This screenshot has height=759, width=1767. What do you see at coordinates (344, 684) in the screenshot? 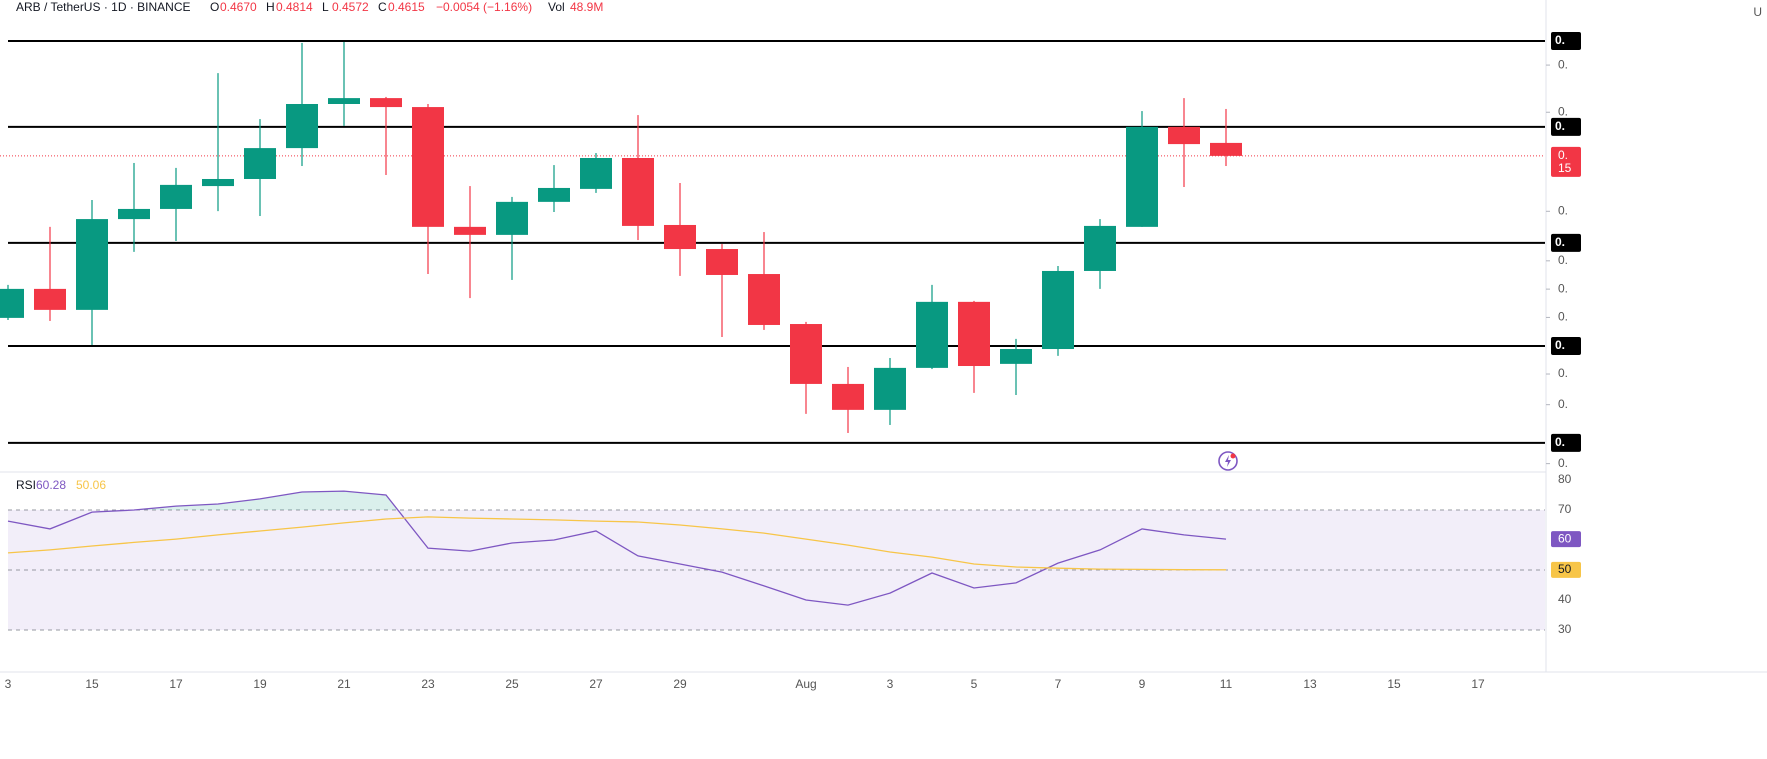
I see `x-tick-label: 21` at bounding box center [344, 684].